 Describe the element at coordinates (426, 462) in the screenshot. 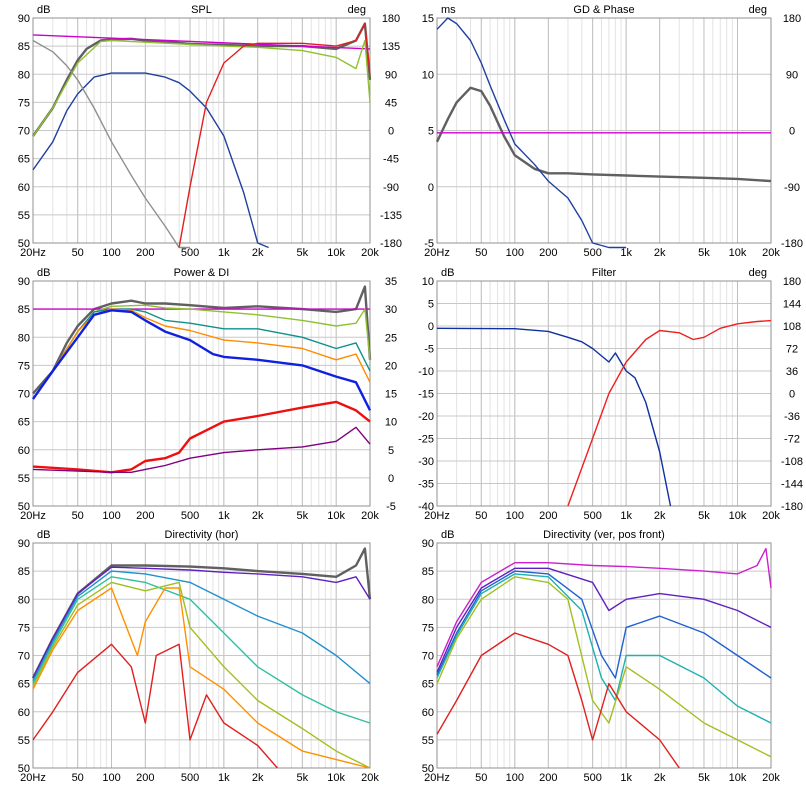

I see `y-tick-label: -30` at that location.